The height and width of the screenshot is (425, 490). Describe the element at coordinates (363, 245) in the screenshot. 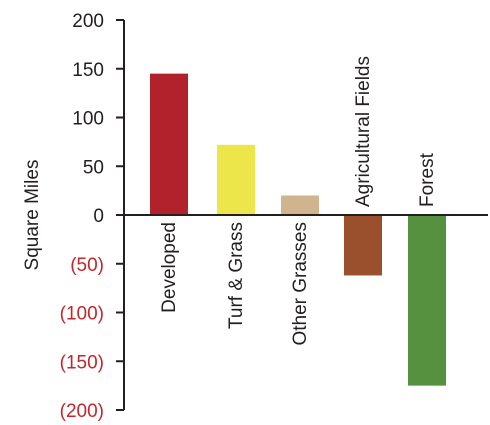

I see `bar-agricultural-fields` at that location.